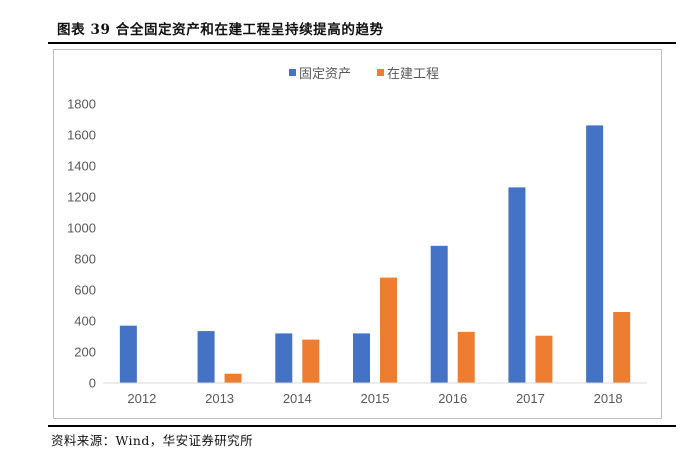 The width and height of the screenshot is (682, 453). I want to click on x-tick-label: 2012, so click(141, 398).